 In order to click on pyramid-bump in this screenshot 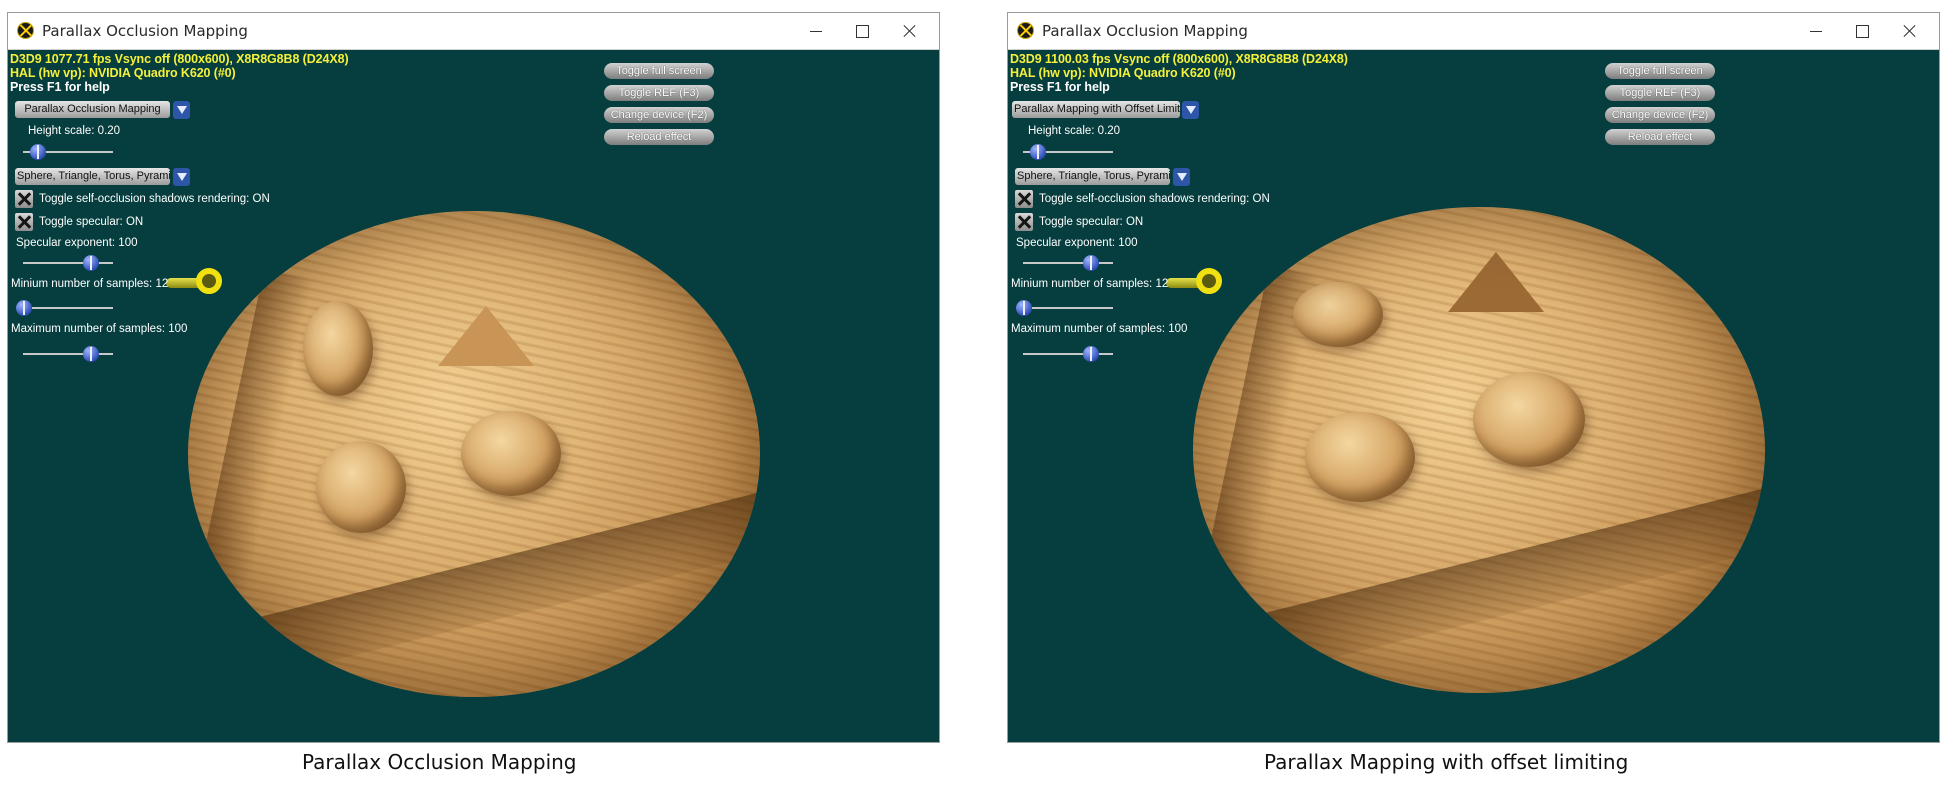, I will do `click(486, 336)`.